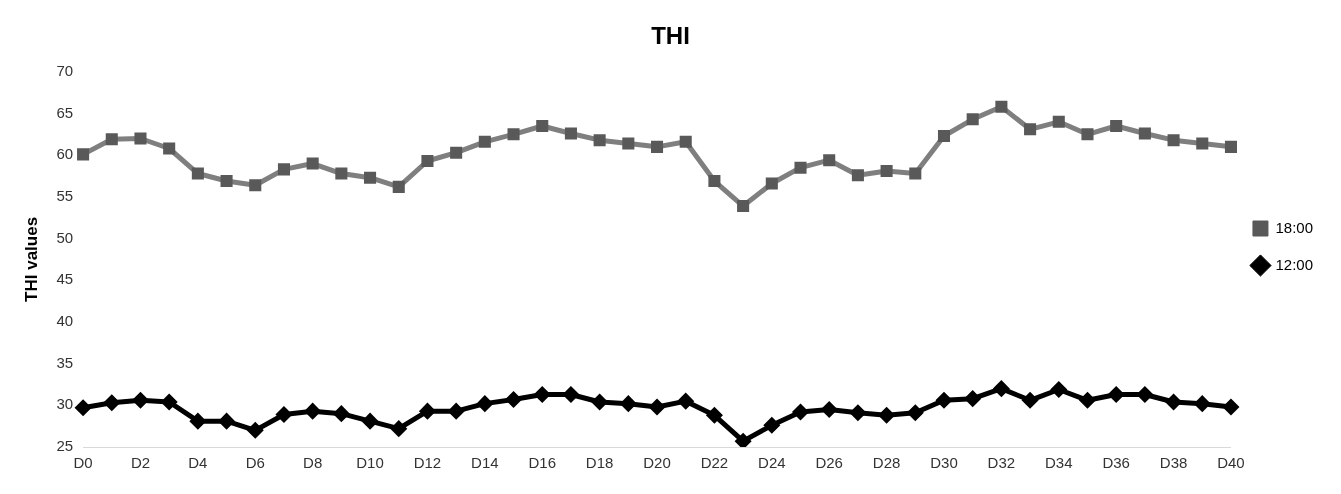 Image resolution: width=1341 pixels, height=494 pixels. I want to click on legend-label: 18:00, so click(1294, 227).